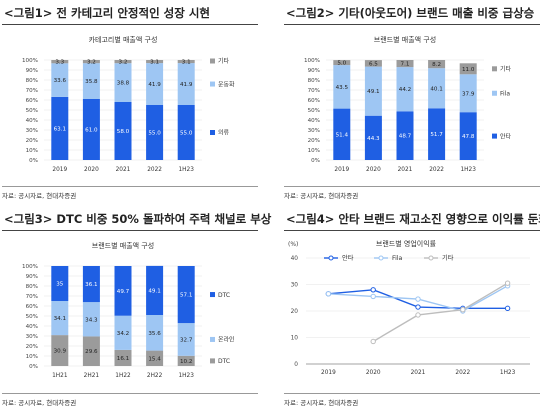 This screenshot has width=540, height=417. Describe the element at coordinates (136, 220) in the screenshot. I see `figure-title-3: <그림3> DTC 비중 50% 돌파하여 주력 채널로 부상` at that location.